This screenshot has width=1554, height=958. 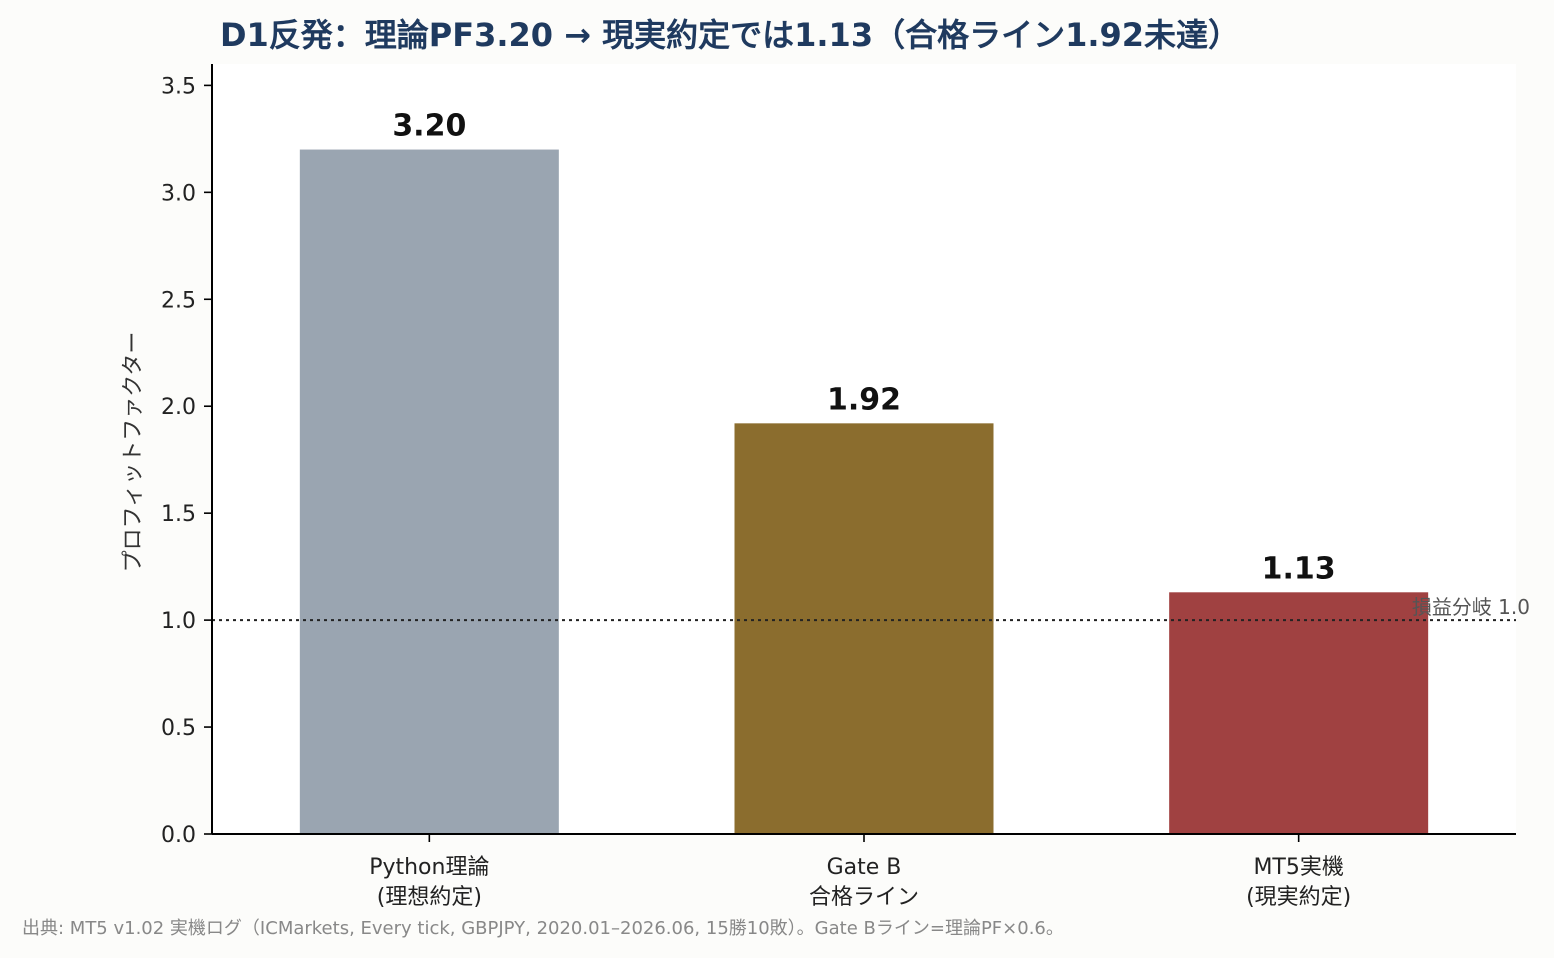 What do you see at coordinates (1299, 568) in the screenshot?
I see `bar-value-label-2: 1.13` at bounding box center [1299, 568].